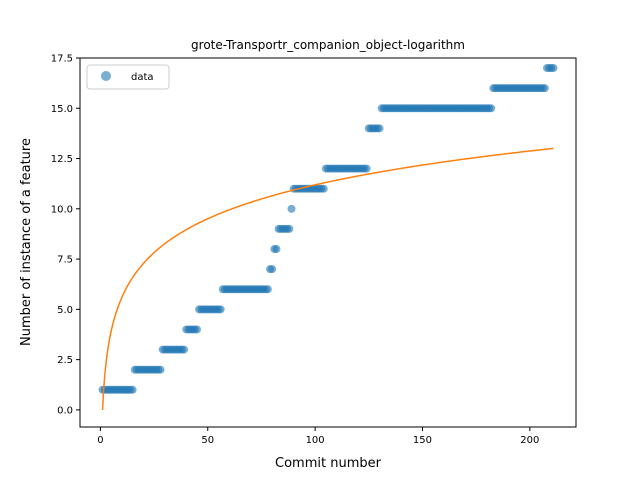 The height and width of the screenshot is (480, 640). Describe the element at coordinates (315, 440) in the screenshot. I see `x-tick-label: 100` at that location.